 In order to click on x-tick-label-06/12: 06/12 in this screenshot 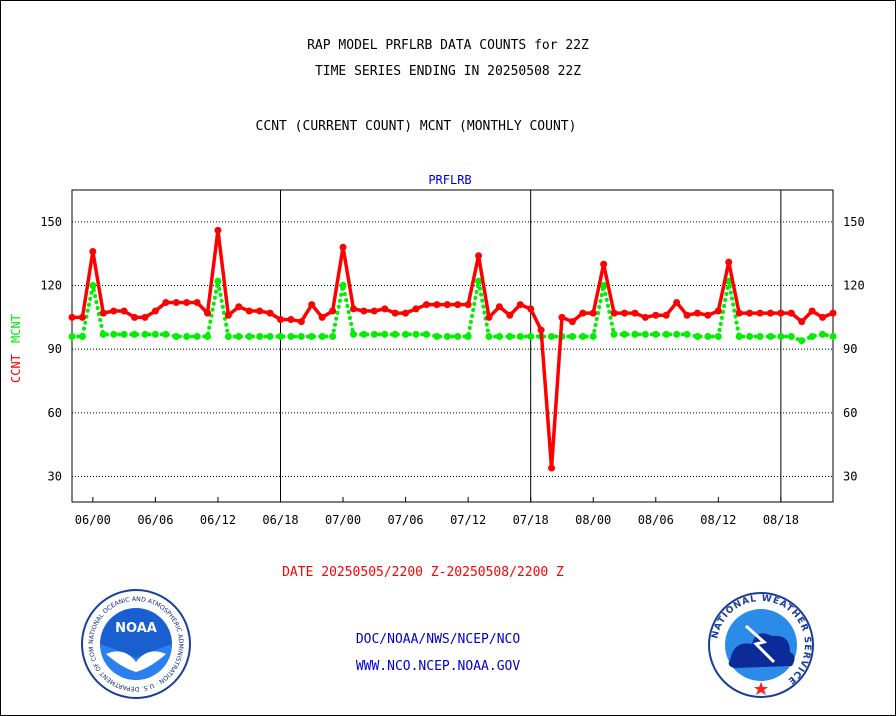, I will do `click(218, 520)`.